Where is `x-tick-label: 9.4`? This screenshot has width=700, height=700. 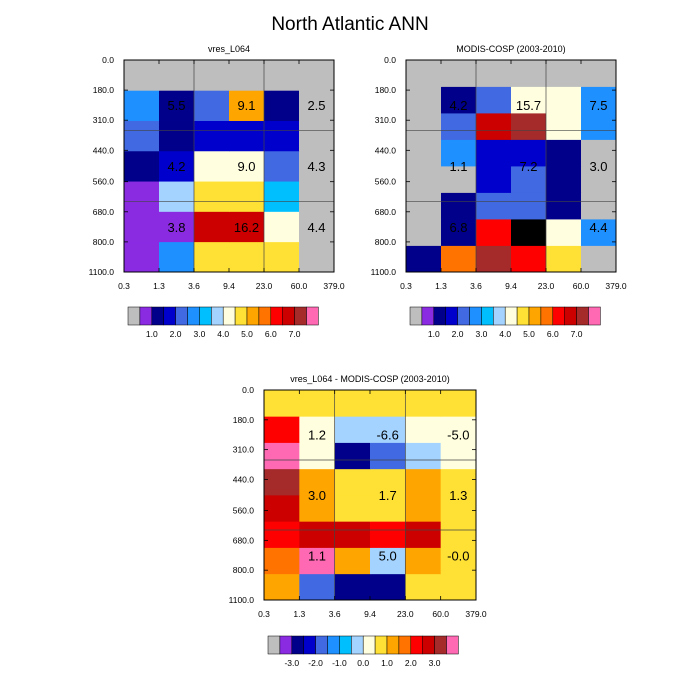
x-tick-label: 9.4 is located at coordinates (229, 286).